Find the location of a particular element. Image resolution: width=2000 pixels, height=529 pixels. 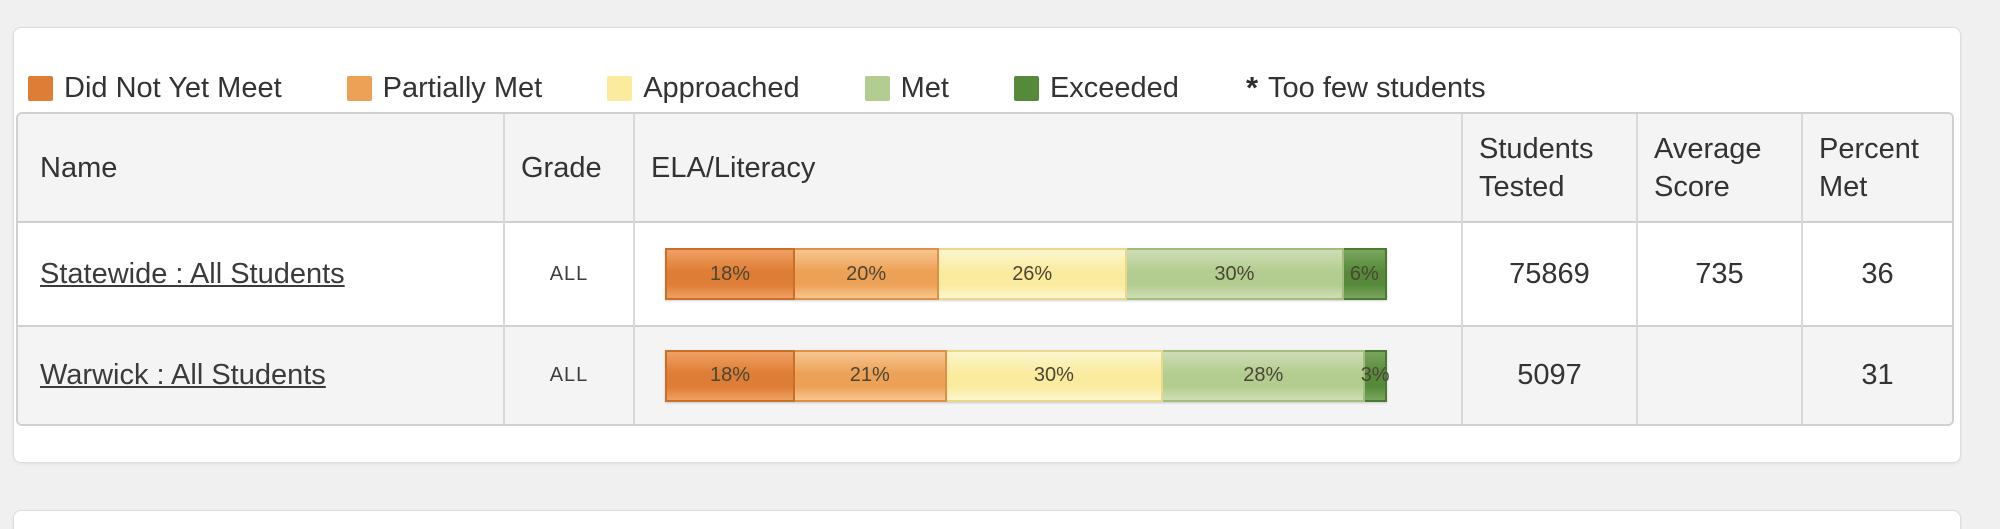

bar-segment-approached: 26% is located at coordinates (1033, 274).